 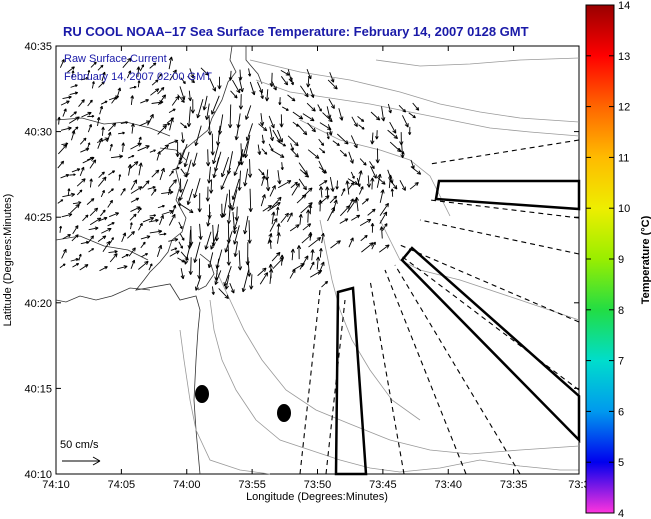 What do you see at coordinates (317, 497) in the screenshot?
I see `x-axis-label: Longitude (Degrees:Minutes)` at bounding box center [317, 497].